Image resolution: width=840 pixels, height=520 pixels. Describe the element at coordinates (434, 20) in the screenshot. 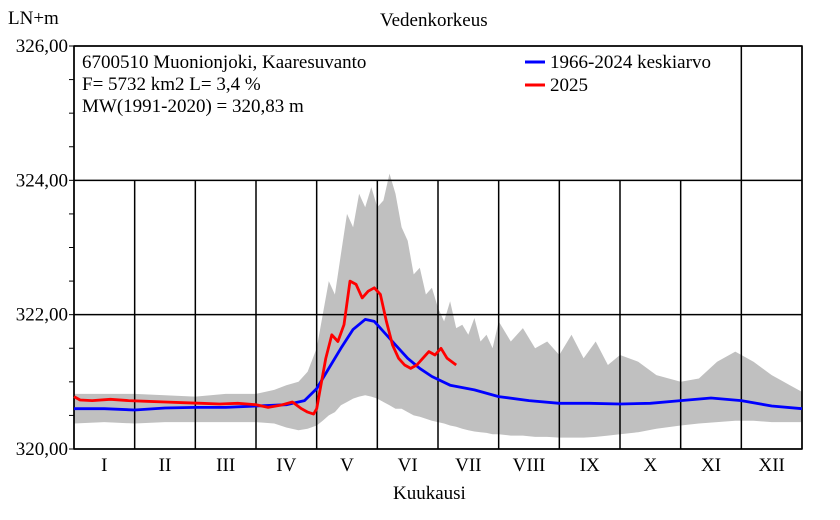

I see `chart-title: Vedenkorkeus` at that location.